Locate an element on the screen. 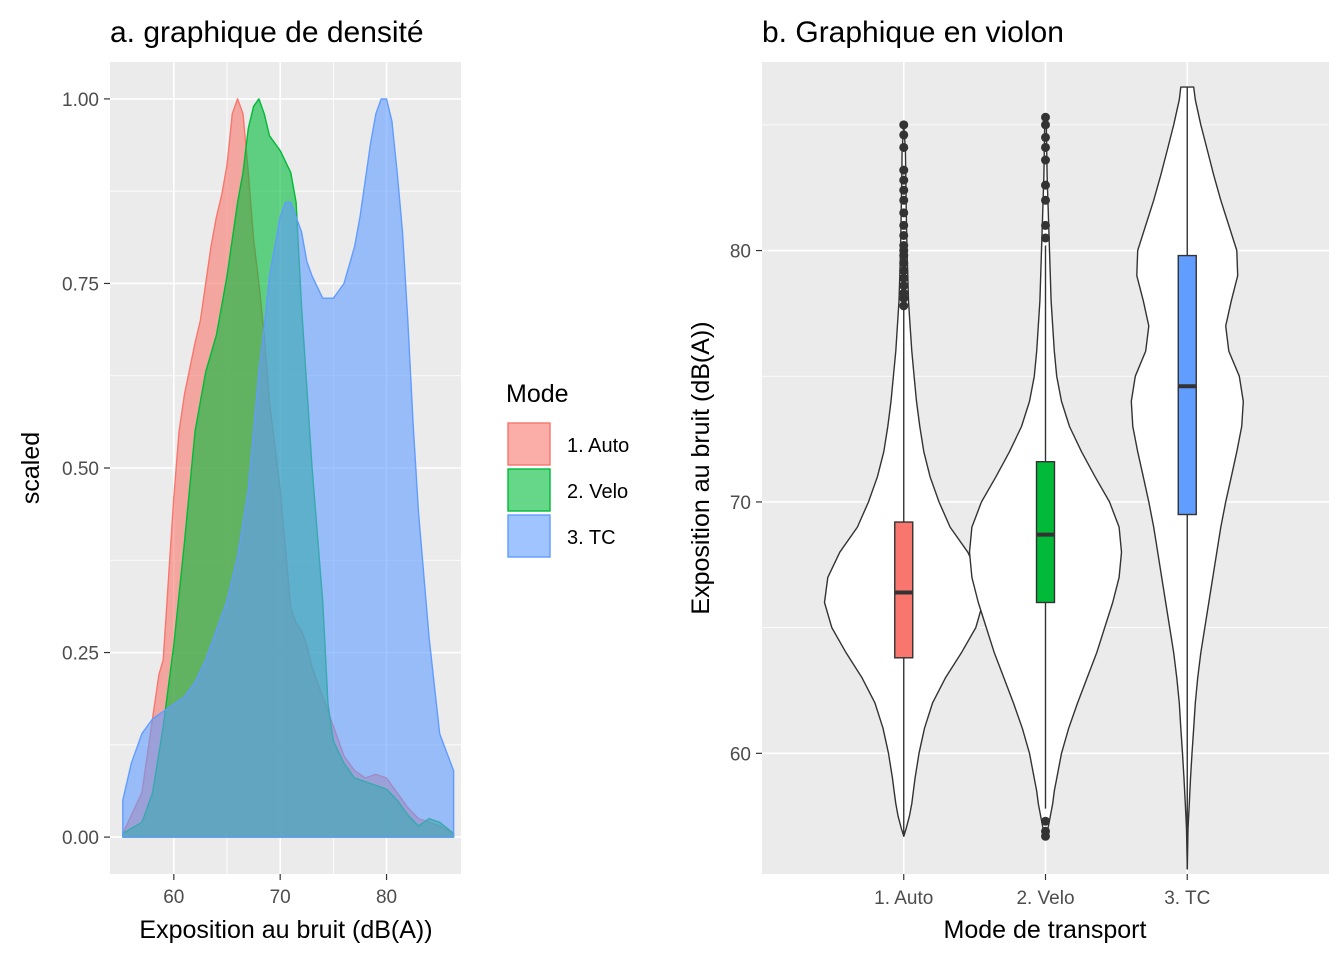 The height and width of the screenshot is (960, 1344). legend-label-1: 1. Auto is located at coordinates (598, 446).